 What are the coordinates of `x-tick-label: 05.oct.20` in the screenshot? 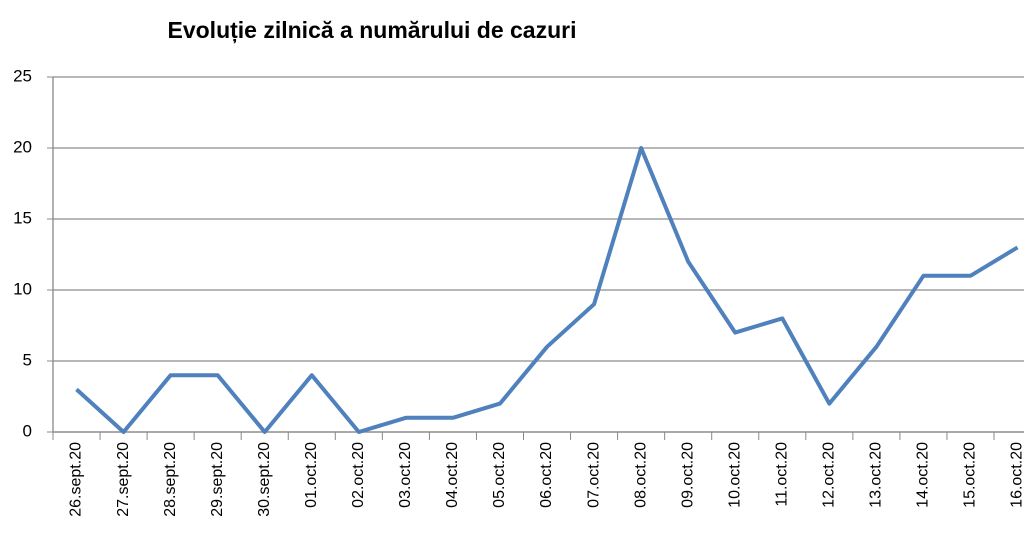 It's located at (499, 475).